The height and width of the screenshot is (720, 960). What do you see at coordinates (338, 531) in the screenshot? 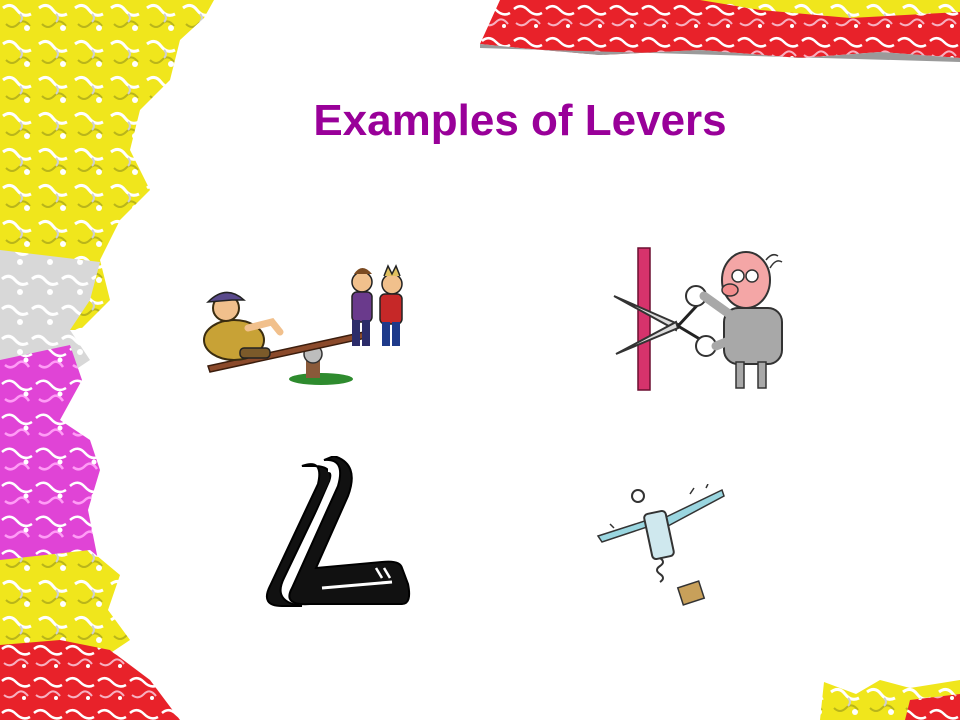
I see `stapler-illustration-icon` at bounding box center [338, 531].